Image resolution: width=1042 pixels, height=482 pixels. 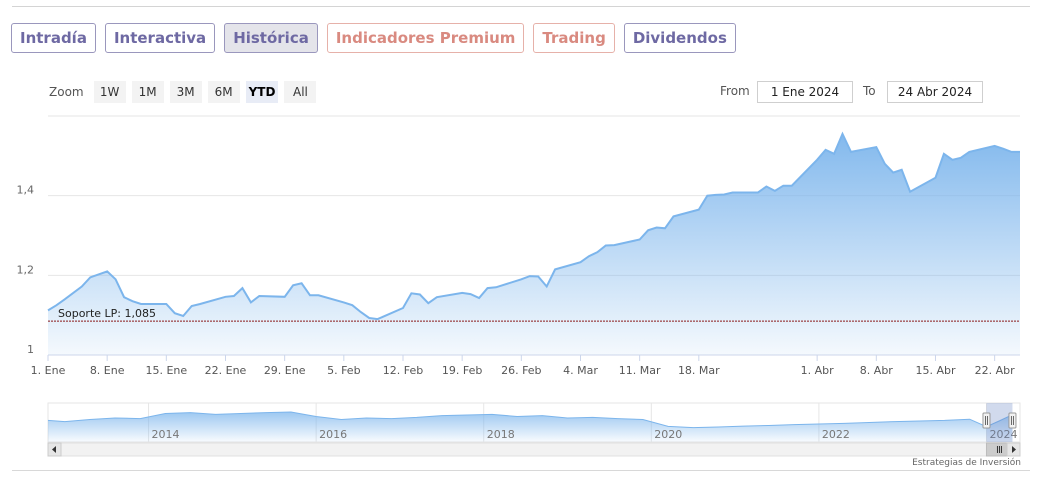 I want to click on x-tick-label: 15. Ene, so click(x=166, y=370).